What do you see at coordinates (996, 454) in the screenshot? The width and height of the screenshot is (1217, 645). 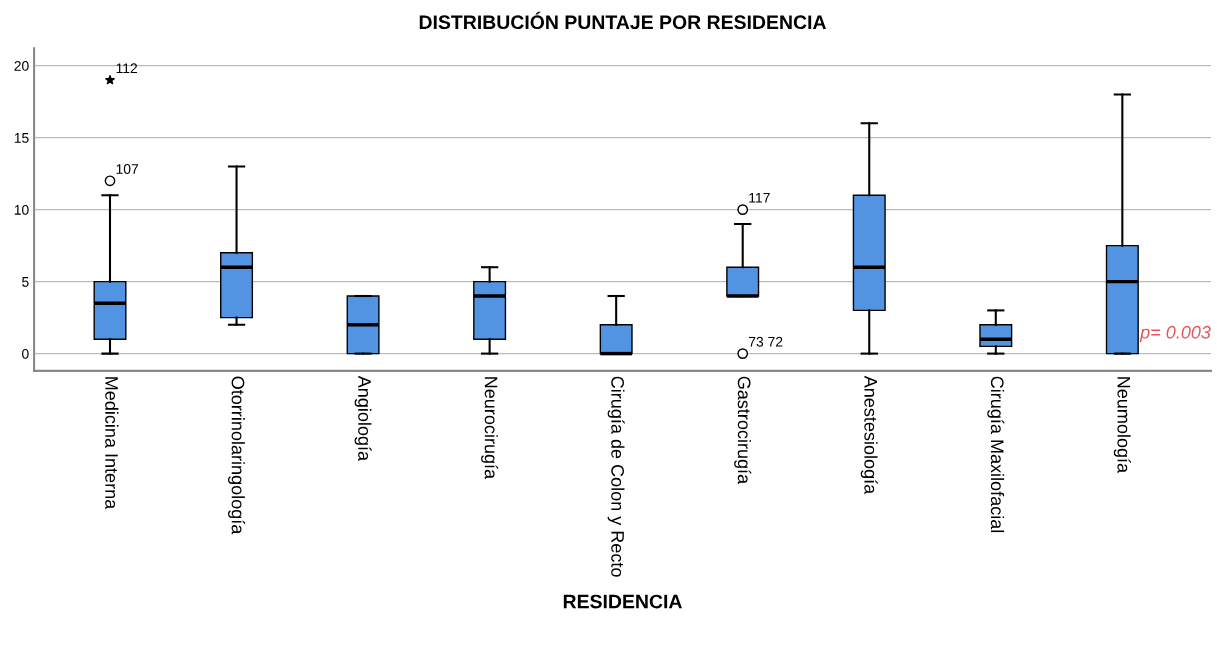 I see `x-tick-label: Cirugía Maxilofacial` at bounding box center [996, 454].